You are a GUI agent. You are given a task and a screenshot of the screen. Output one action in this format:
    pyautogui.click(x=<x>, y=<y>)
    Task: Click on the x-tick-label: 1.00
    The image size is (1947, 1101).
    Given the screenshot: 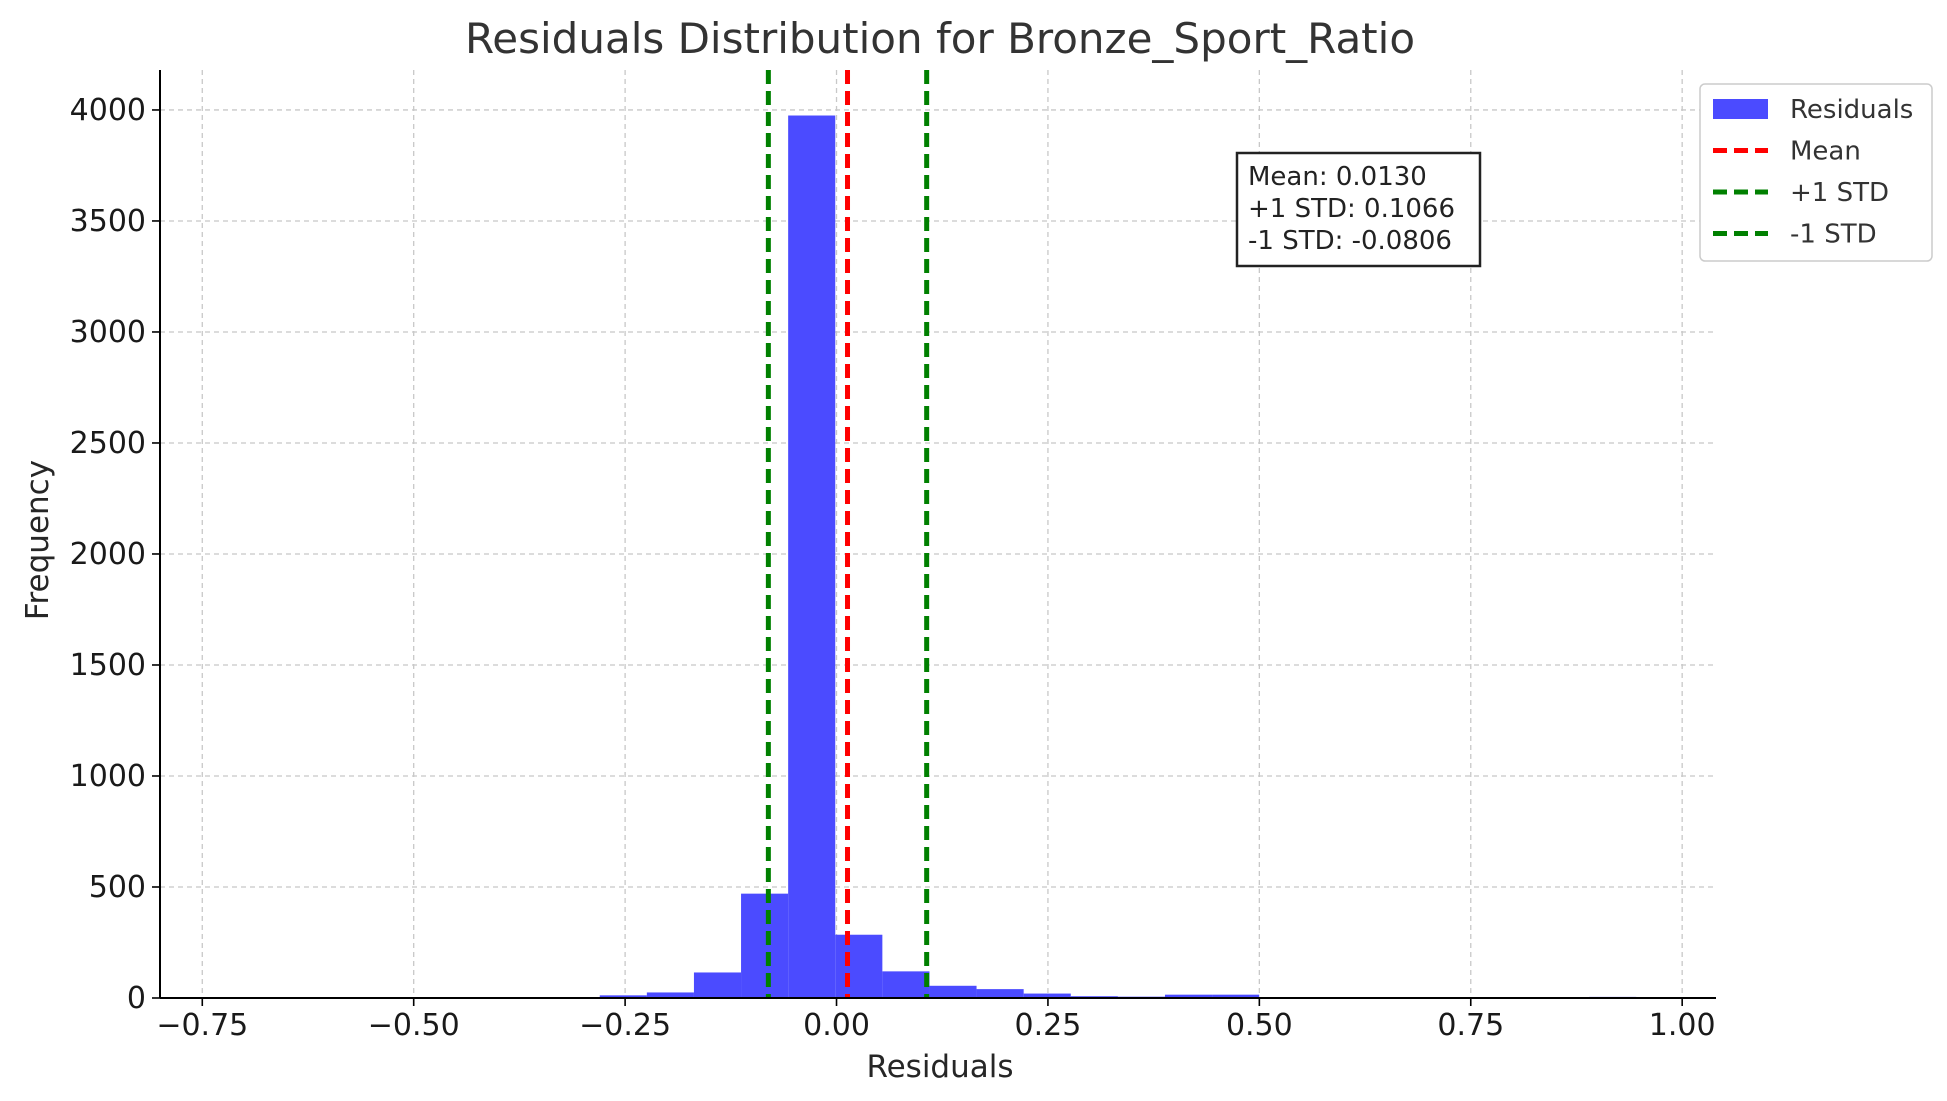 What is the action you would take?
    pyautogui.click(x=1682, y=1025)
    